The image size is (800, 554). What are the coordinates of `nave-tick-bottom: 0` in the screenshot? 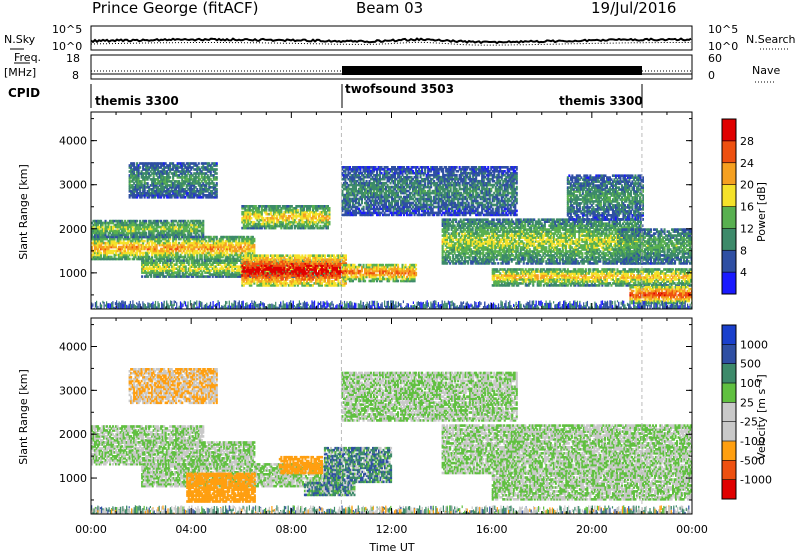 It's located at (711, 75).